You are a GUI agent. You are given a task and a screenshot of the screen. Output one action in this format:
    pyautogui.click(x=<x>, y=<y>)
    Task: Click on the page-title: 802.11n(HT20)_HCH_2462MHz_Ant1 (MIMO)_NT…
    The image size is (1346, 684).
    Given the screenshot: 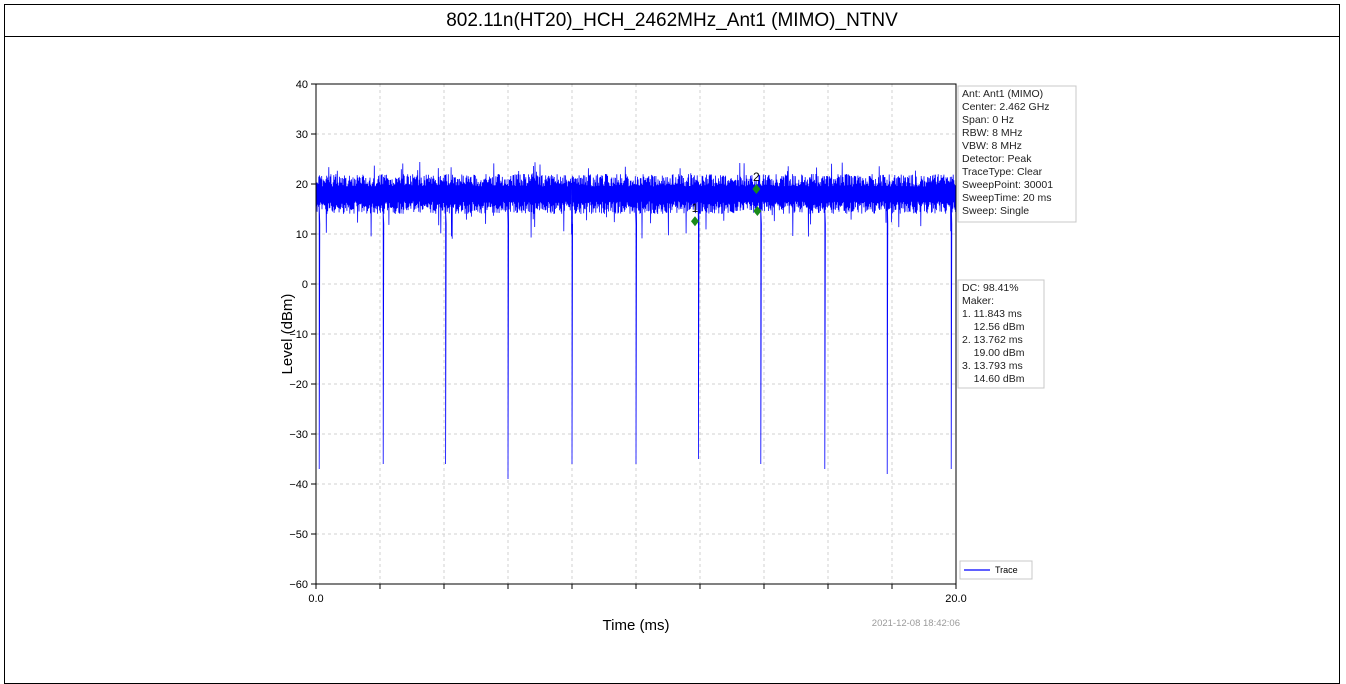 What is the action you would take?
    pyautogui.click(x=672, y=21)
    